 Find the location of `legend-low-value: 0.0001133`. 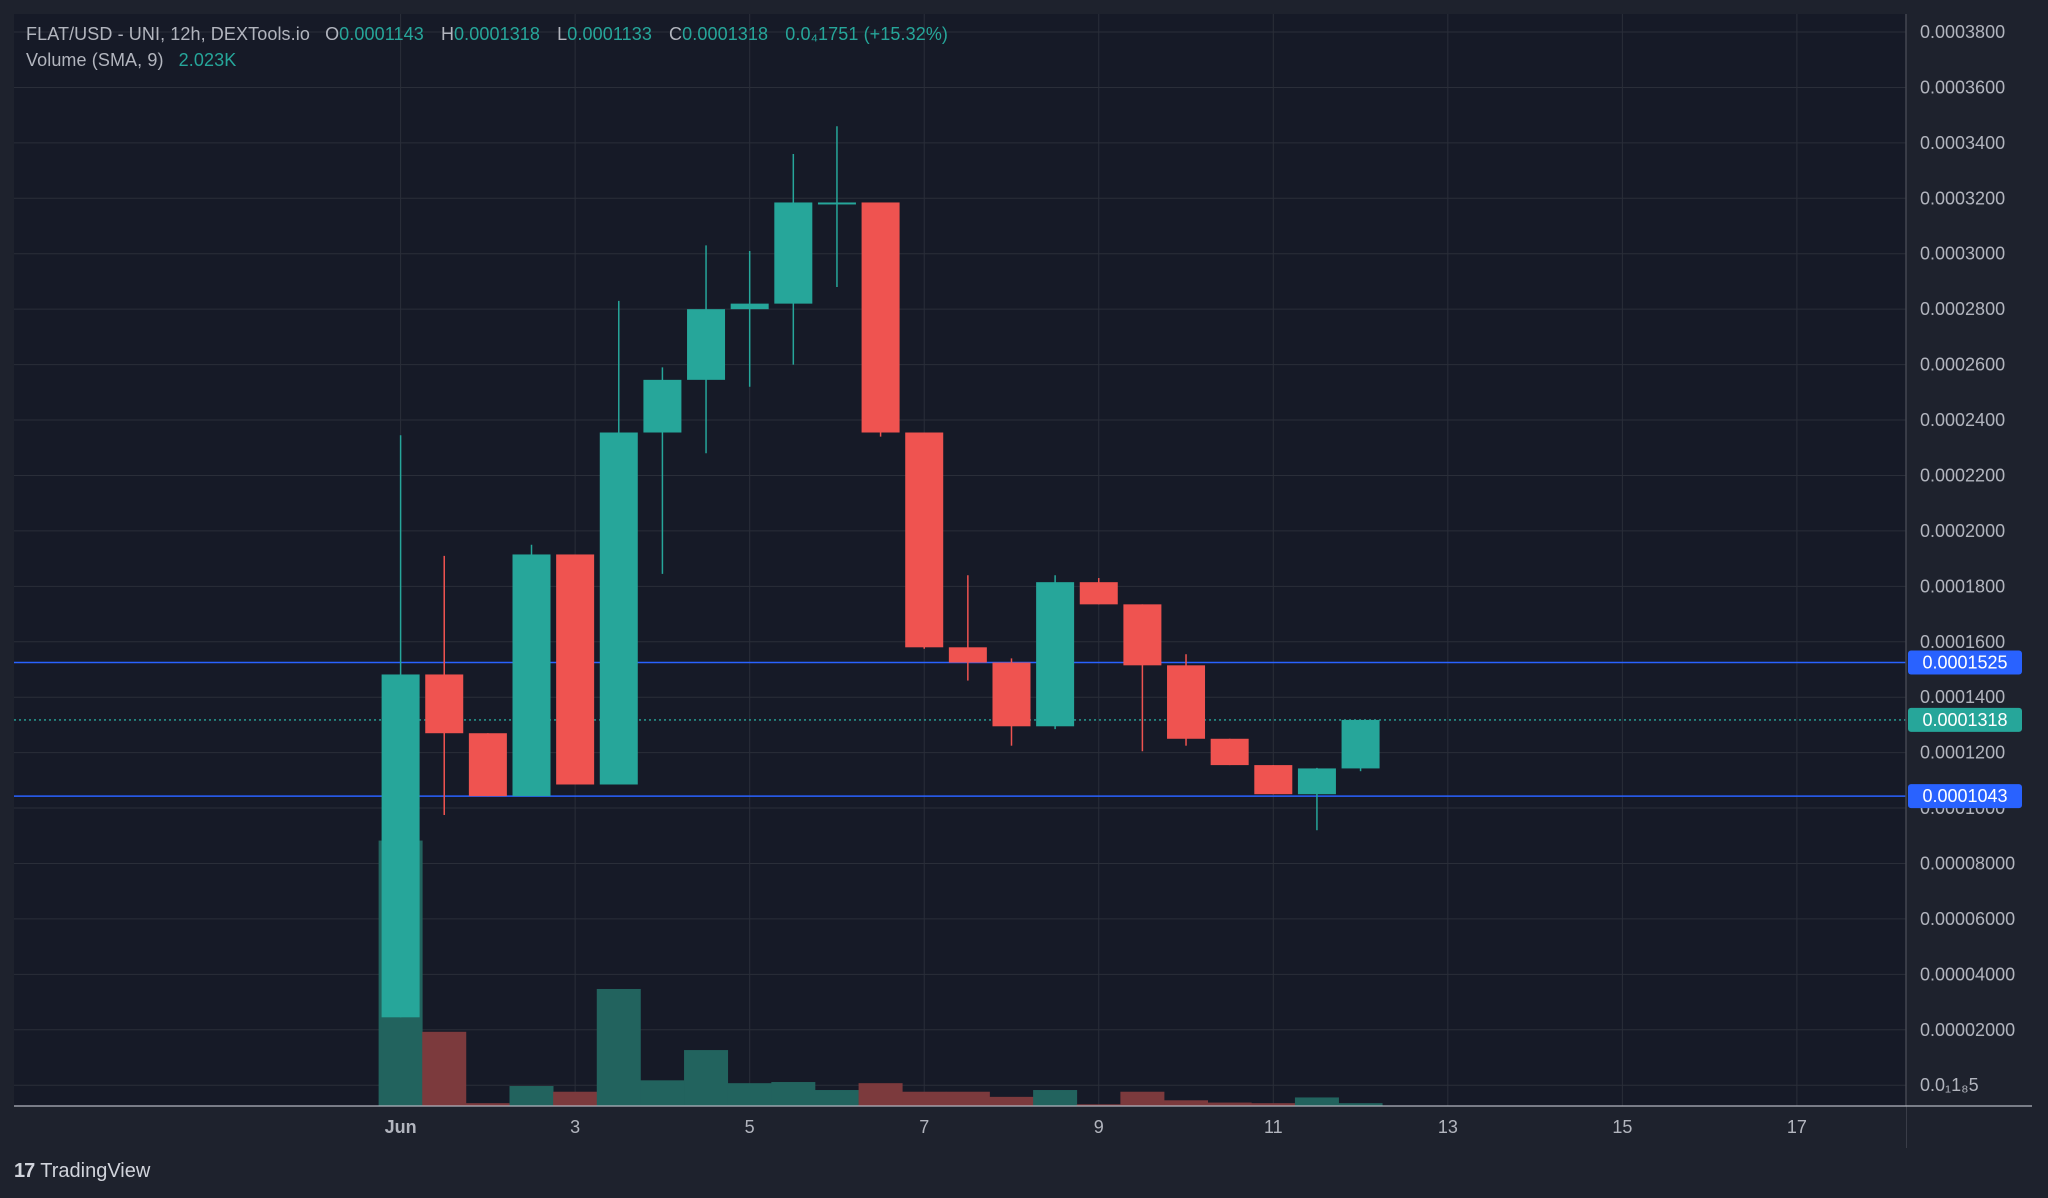

legend-low-value: 0.0001133 is located at coordinates (609, 34).